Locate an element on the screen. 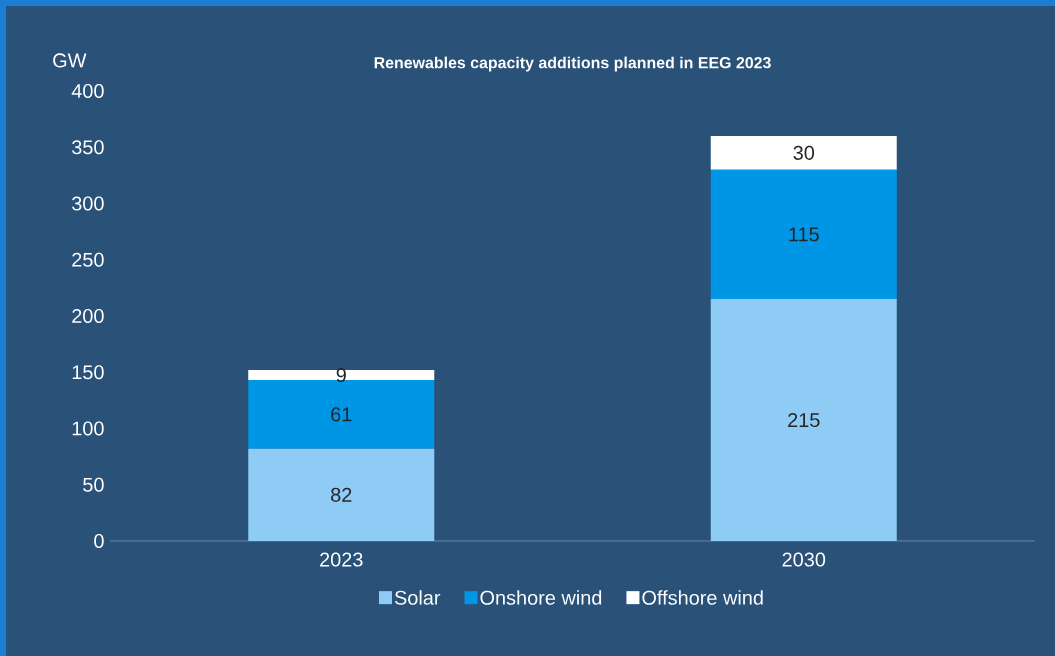 The image size is (1055, 656). x-tick-label: 2030 is located at coordinates (804, 559).